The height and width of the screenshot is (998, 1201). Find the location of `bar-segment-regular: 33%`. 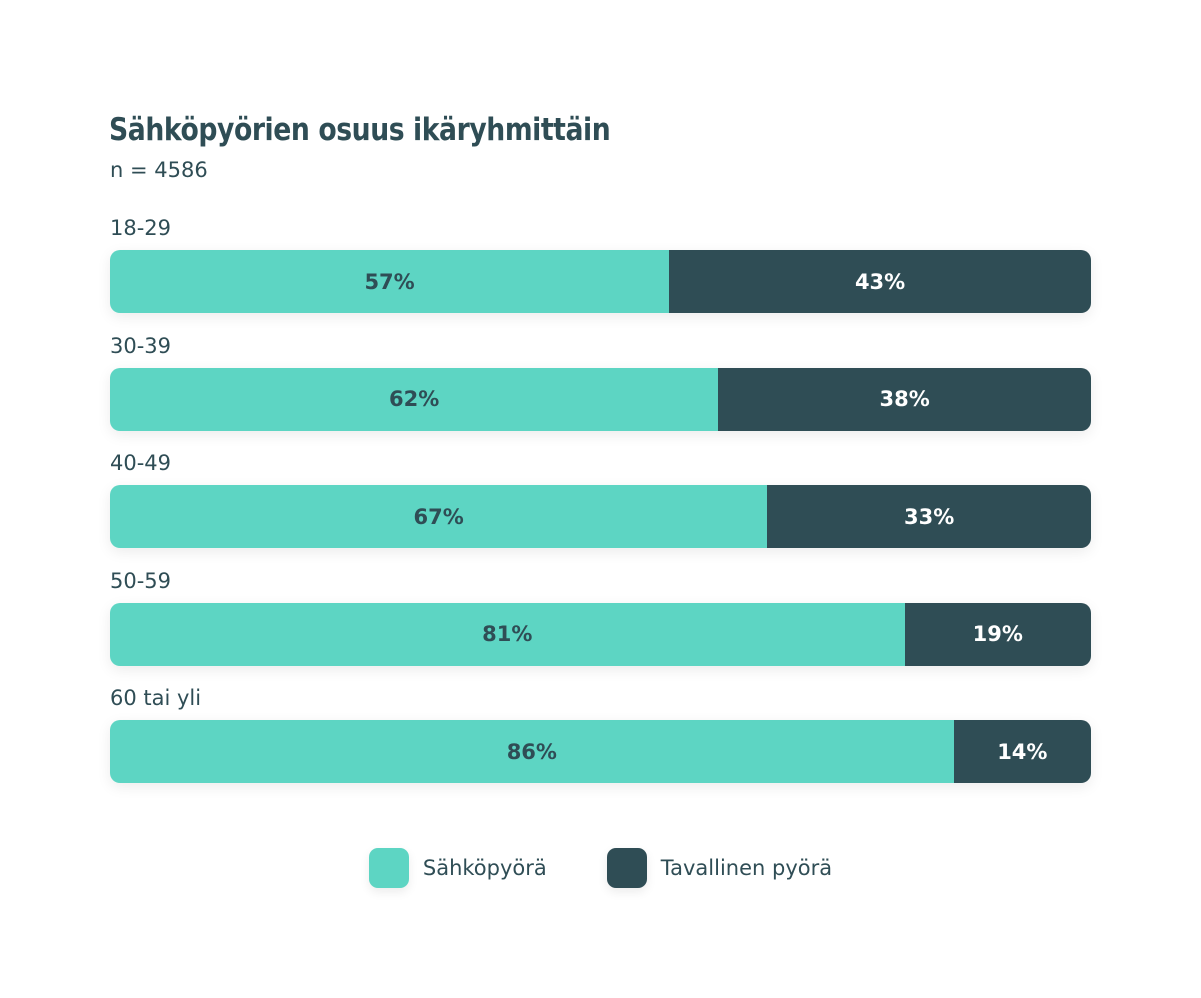

bar-segment-regular: 33% is located at coordinates (929, 516).